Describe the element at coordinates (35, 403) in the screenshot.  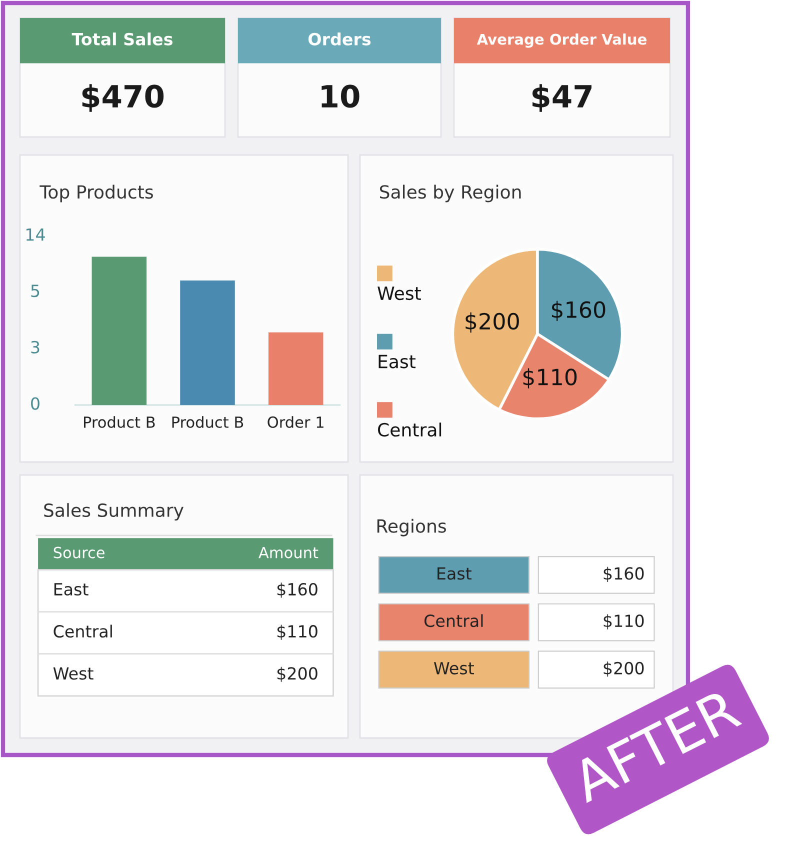
I see `text: 0` at that location.